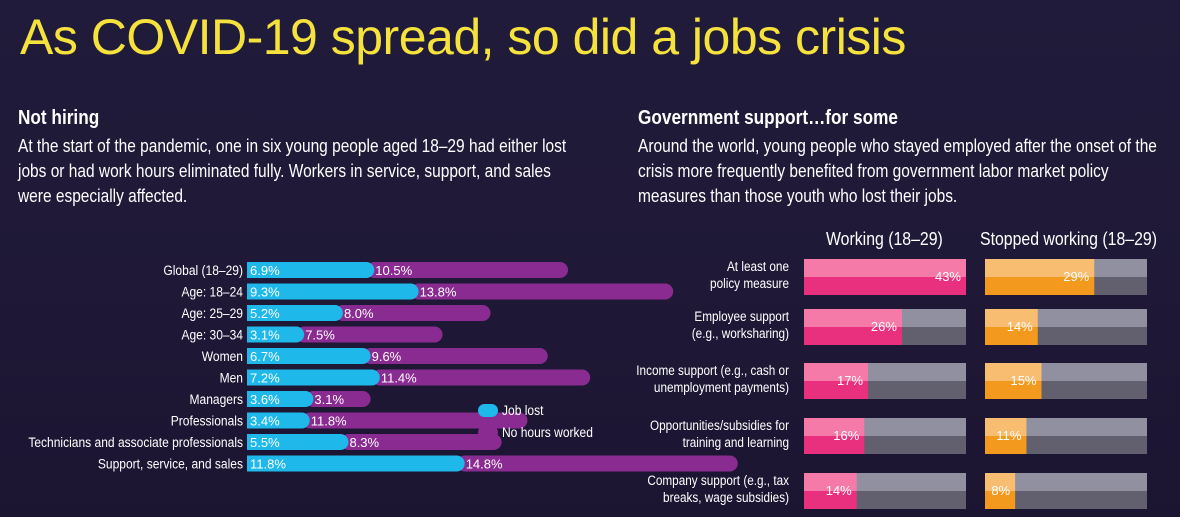 The width and height of the screenshot is (1180, 517). What do you see at coordinates (265, 313) in the screenshot?
I see `job-lost-value: 5.2%` at bounding box center [265, 313].